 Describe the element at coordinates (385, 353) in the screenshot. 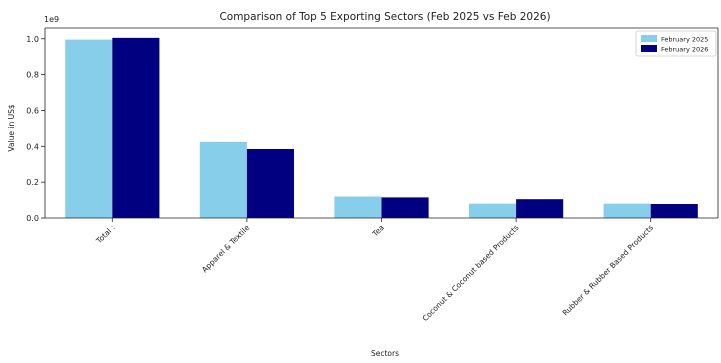

I see `x-axis-label: Sectors` at that location.